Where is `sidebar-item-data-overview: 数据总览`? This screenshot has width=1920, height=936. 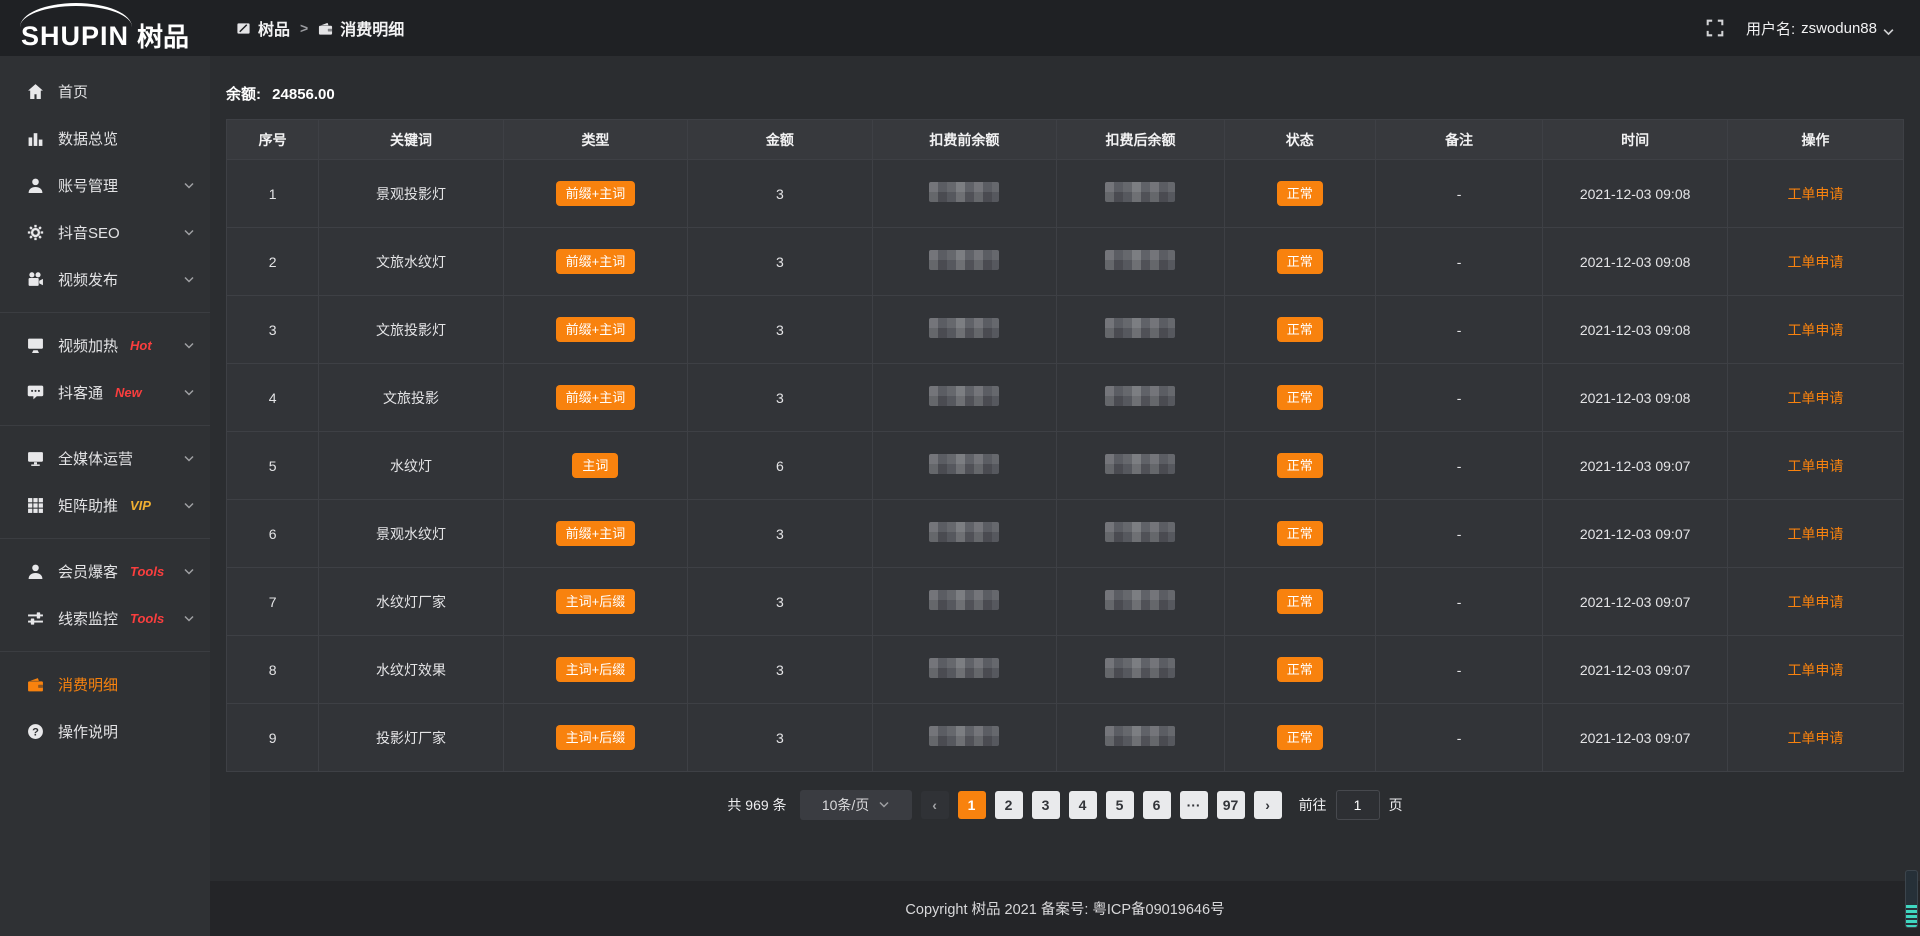
sidebar-item-data-overview: 数据总览 is located at coordinates (105, 138).